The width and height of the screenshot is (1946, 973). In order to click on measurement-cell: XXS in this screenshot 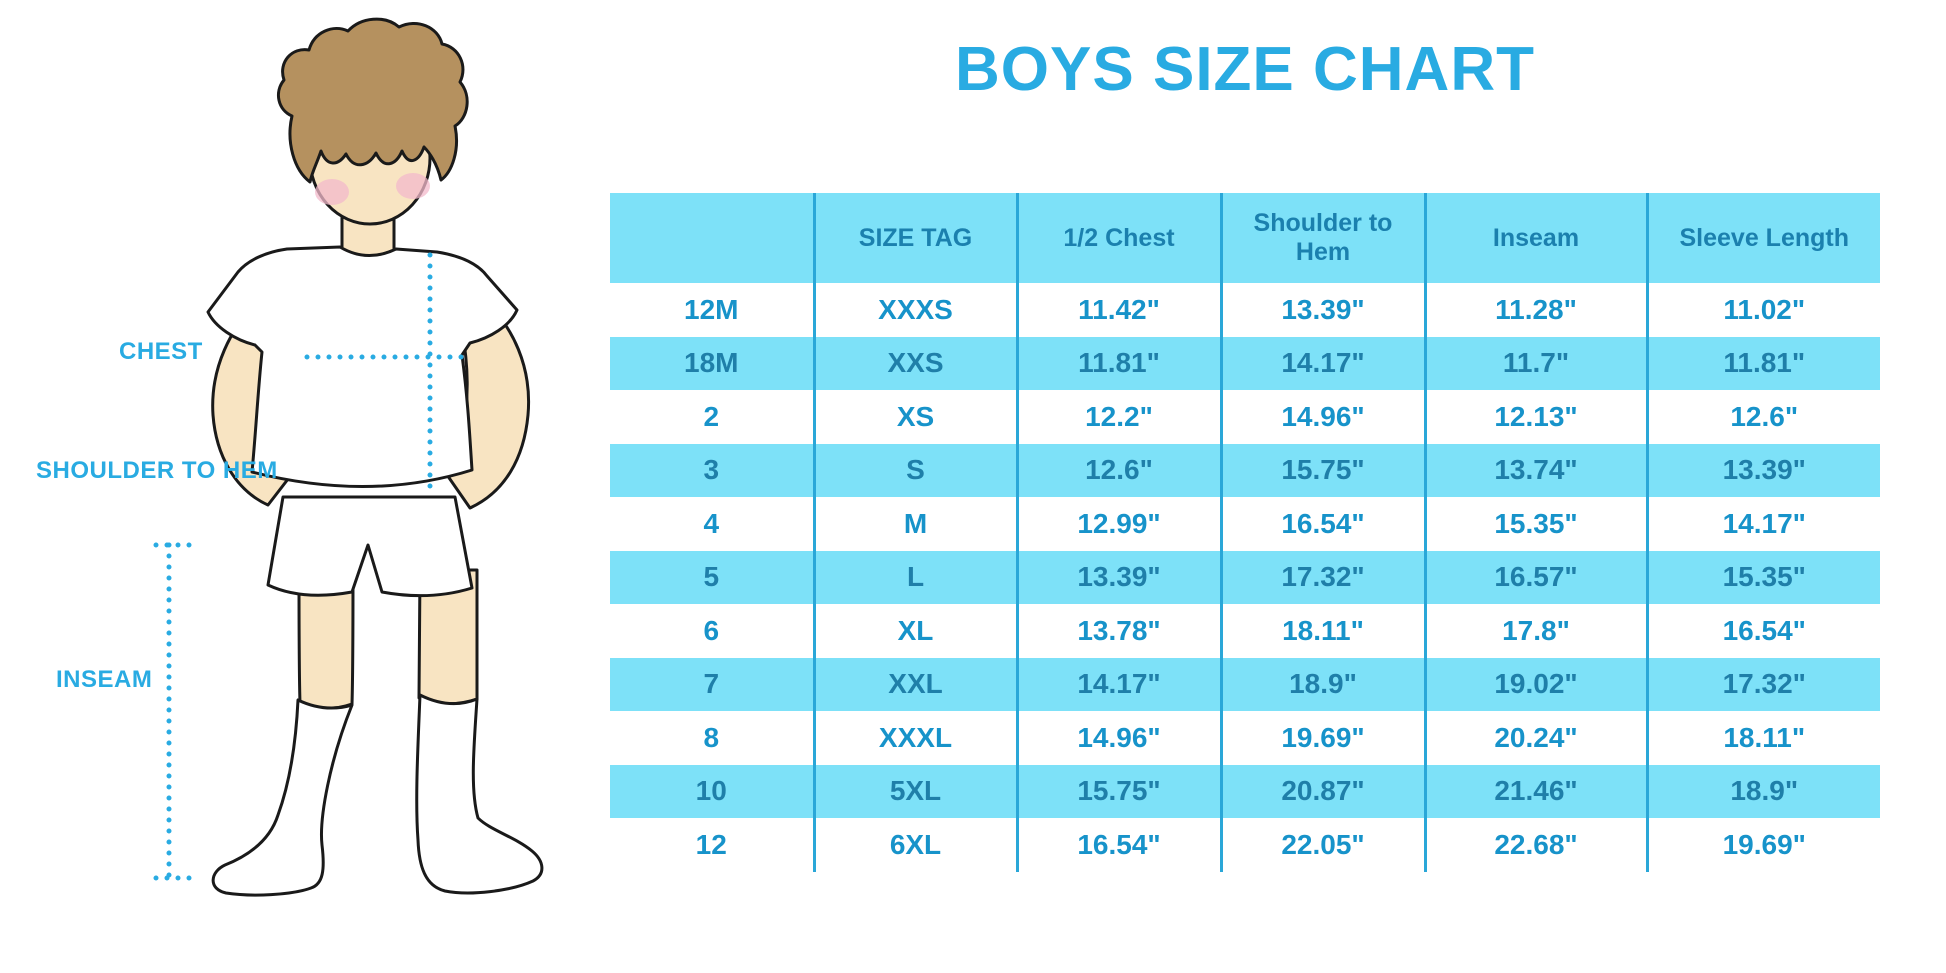, I will do `click(914, 363)`.